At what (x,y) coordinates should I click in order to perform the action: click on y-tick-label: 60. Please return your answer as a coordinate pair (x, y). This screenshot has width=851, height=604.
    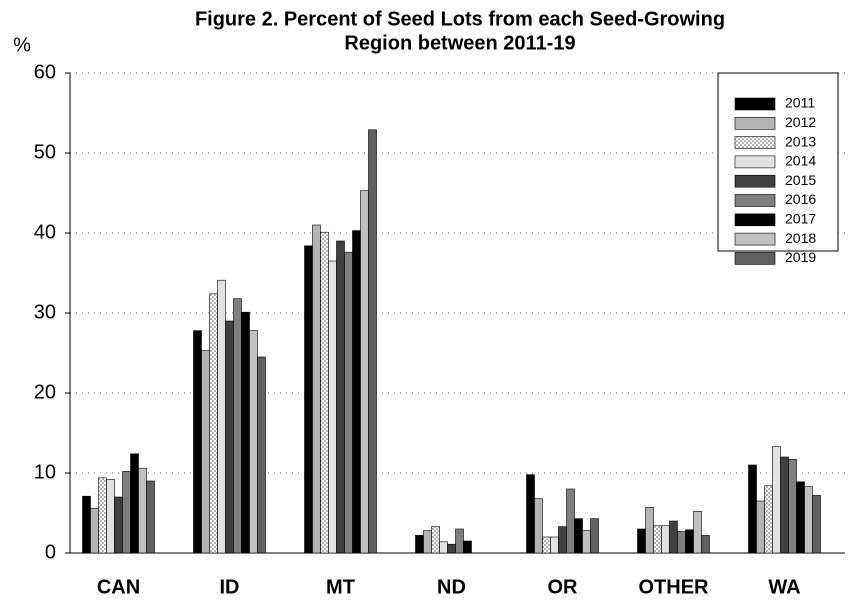
    Looking at the image, I should click on (45, 72).